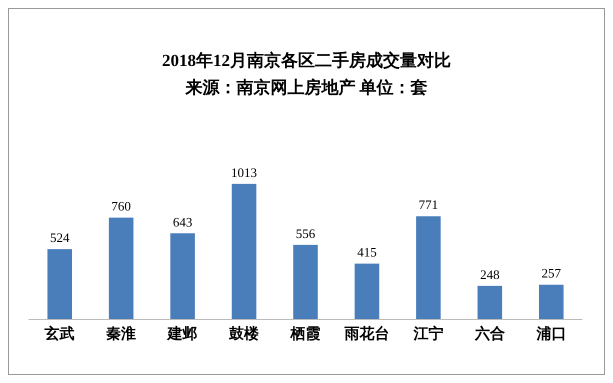 The image size is (613, 383). Describe the element at coordinates (244, 172) in the screenshot. I see `data-label: 1013` at that location.